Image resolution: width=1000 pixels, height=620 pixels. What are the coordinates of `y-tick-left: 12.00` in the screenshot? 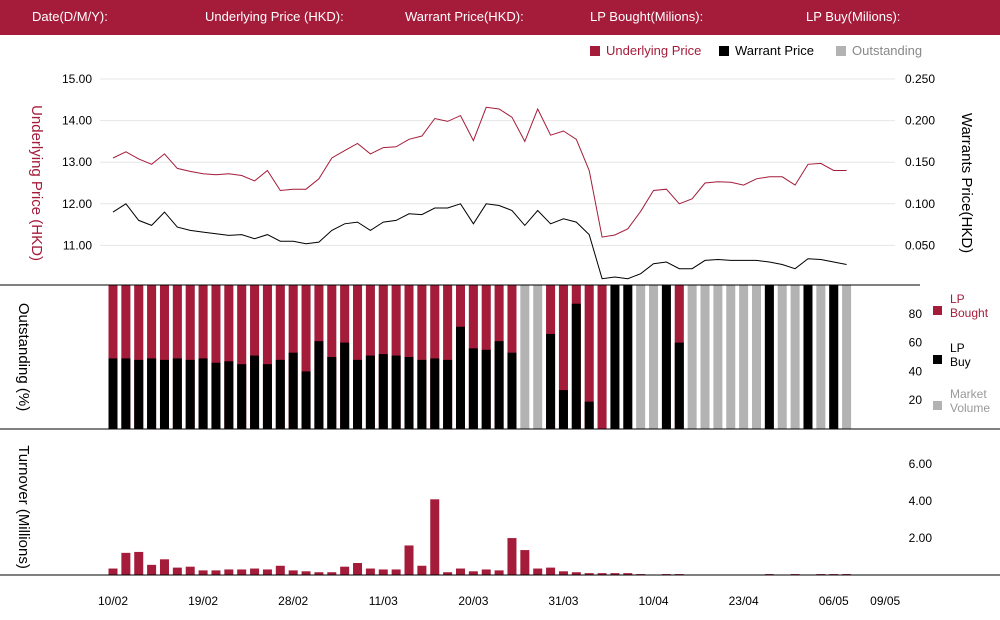 It's located at (77, 204).